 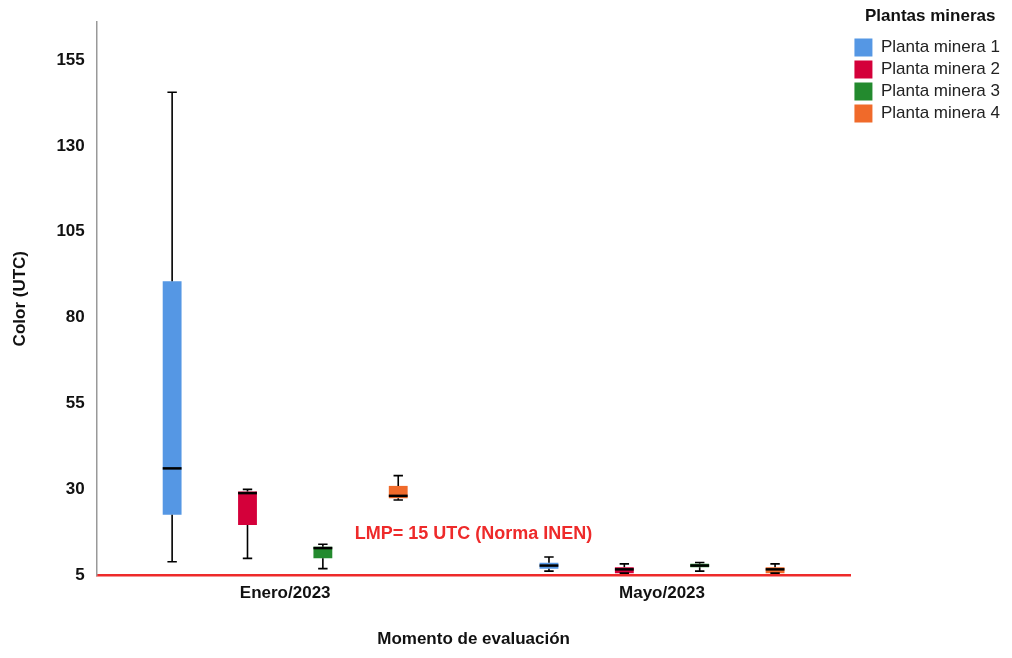 I want to click on legend-label: Planta minera 1, so click(x=940, y=47).